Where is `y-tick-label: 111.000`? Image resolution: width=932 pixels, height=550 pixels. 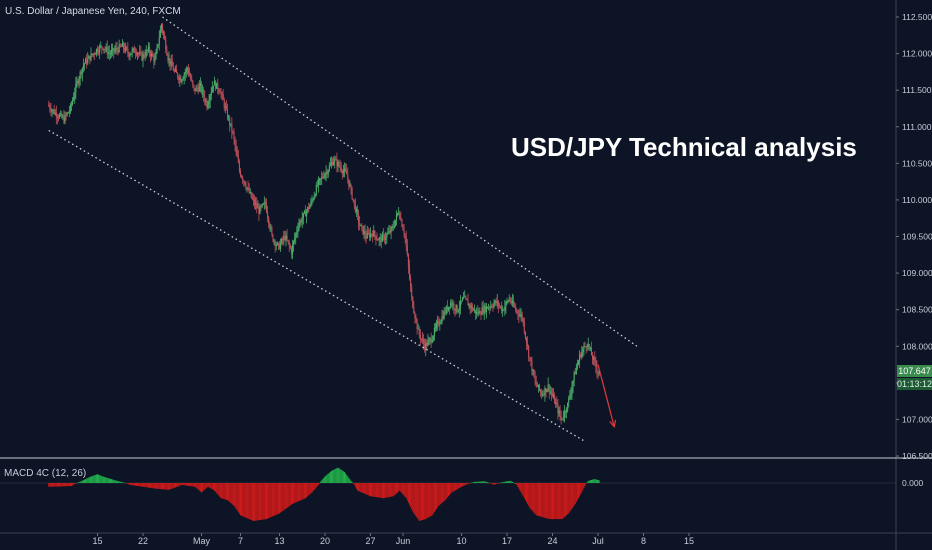
y-tick-label: 111.000 is located at coordinates (917, 127).